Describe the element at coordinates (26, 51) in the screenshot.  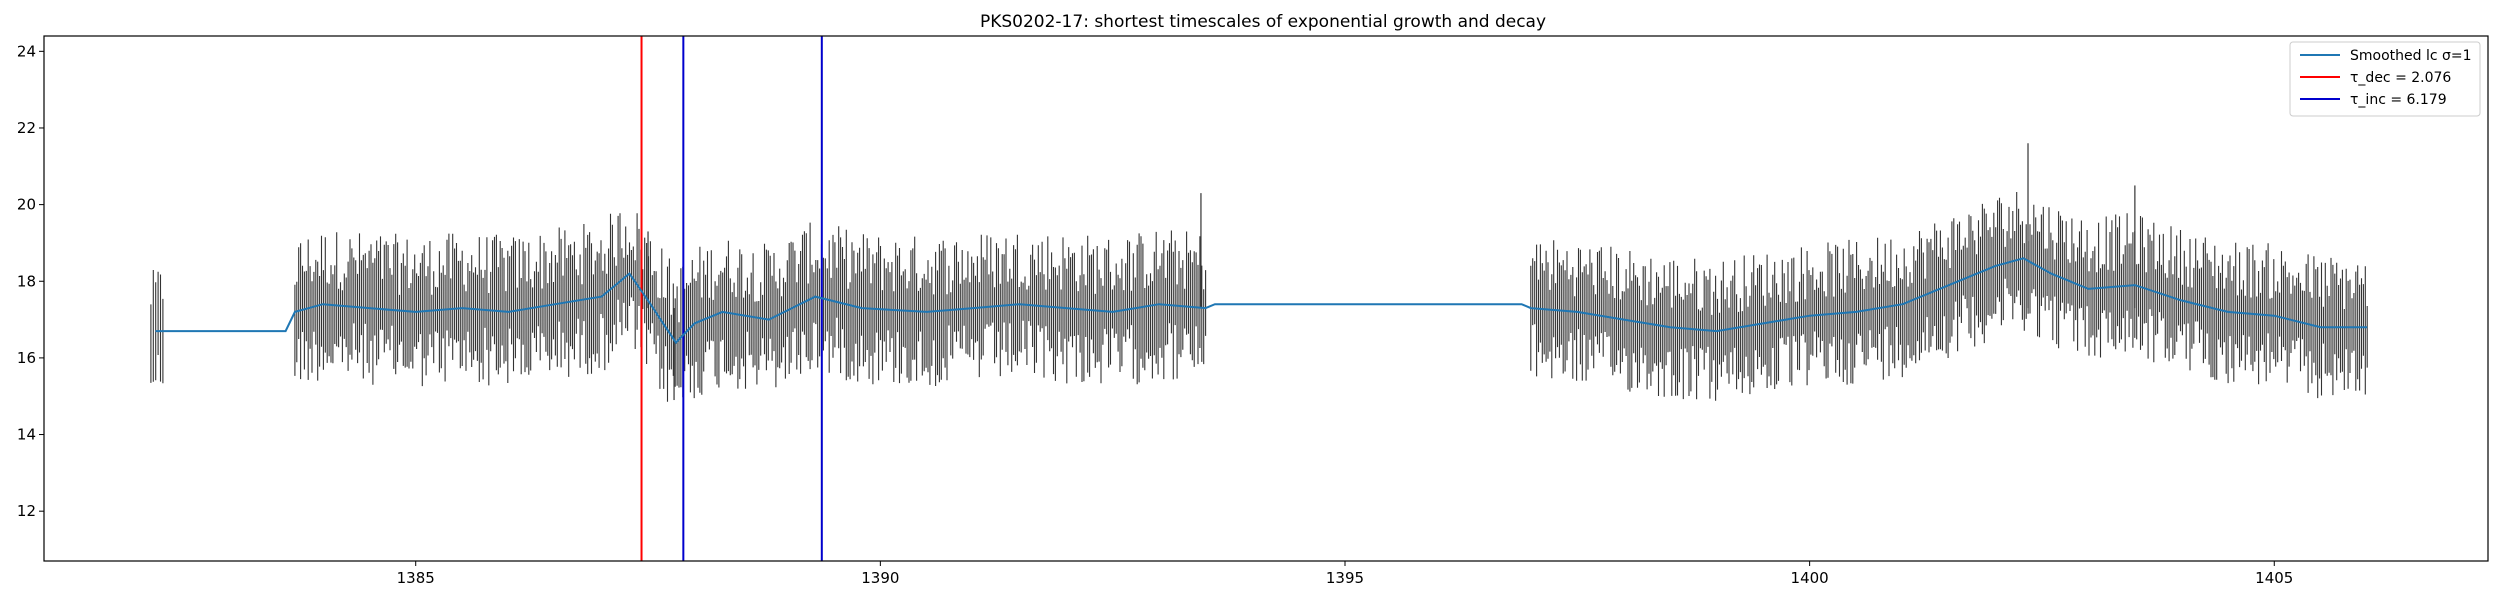
I see `y-tick-label: 24` at that location.